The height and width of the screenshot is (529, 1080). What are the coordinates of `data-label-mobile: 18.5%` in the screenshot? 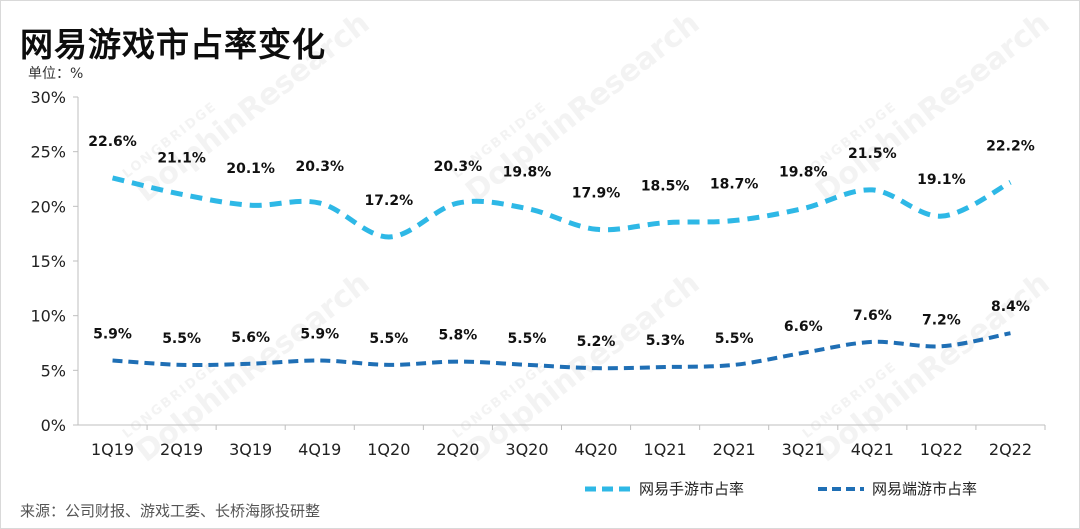 It's located at (665, 187).